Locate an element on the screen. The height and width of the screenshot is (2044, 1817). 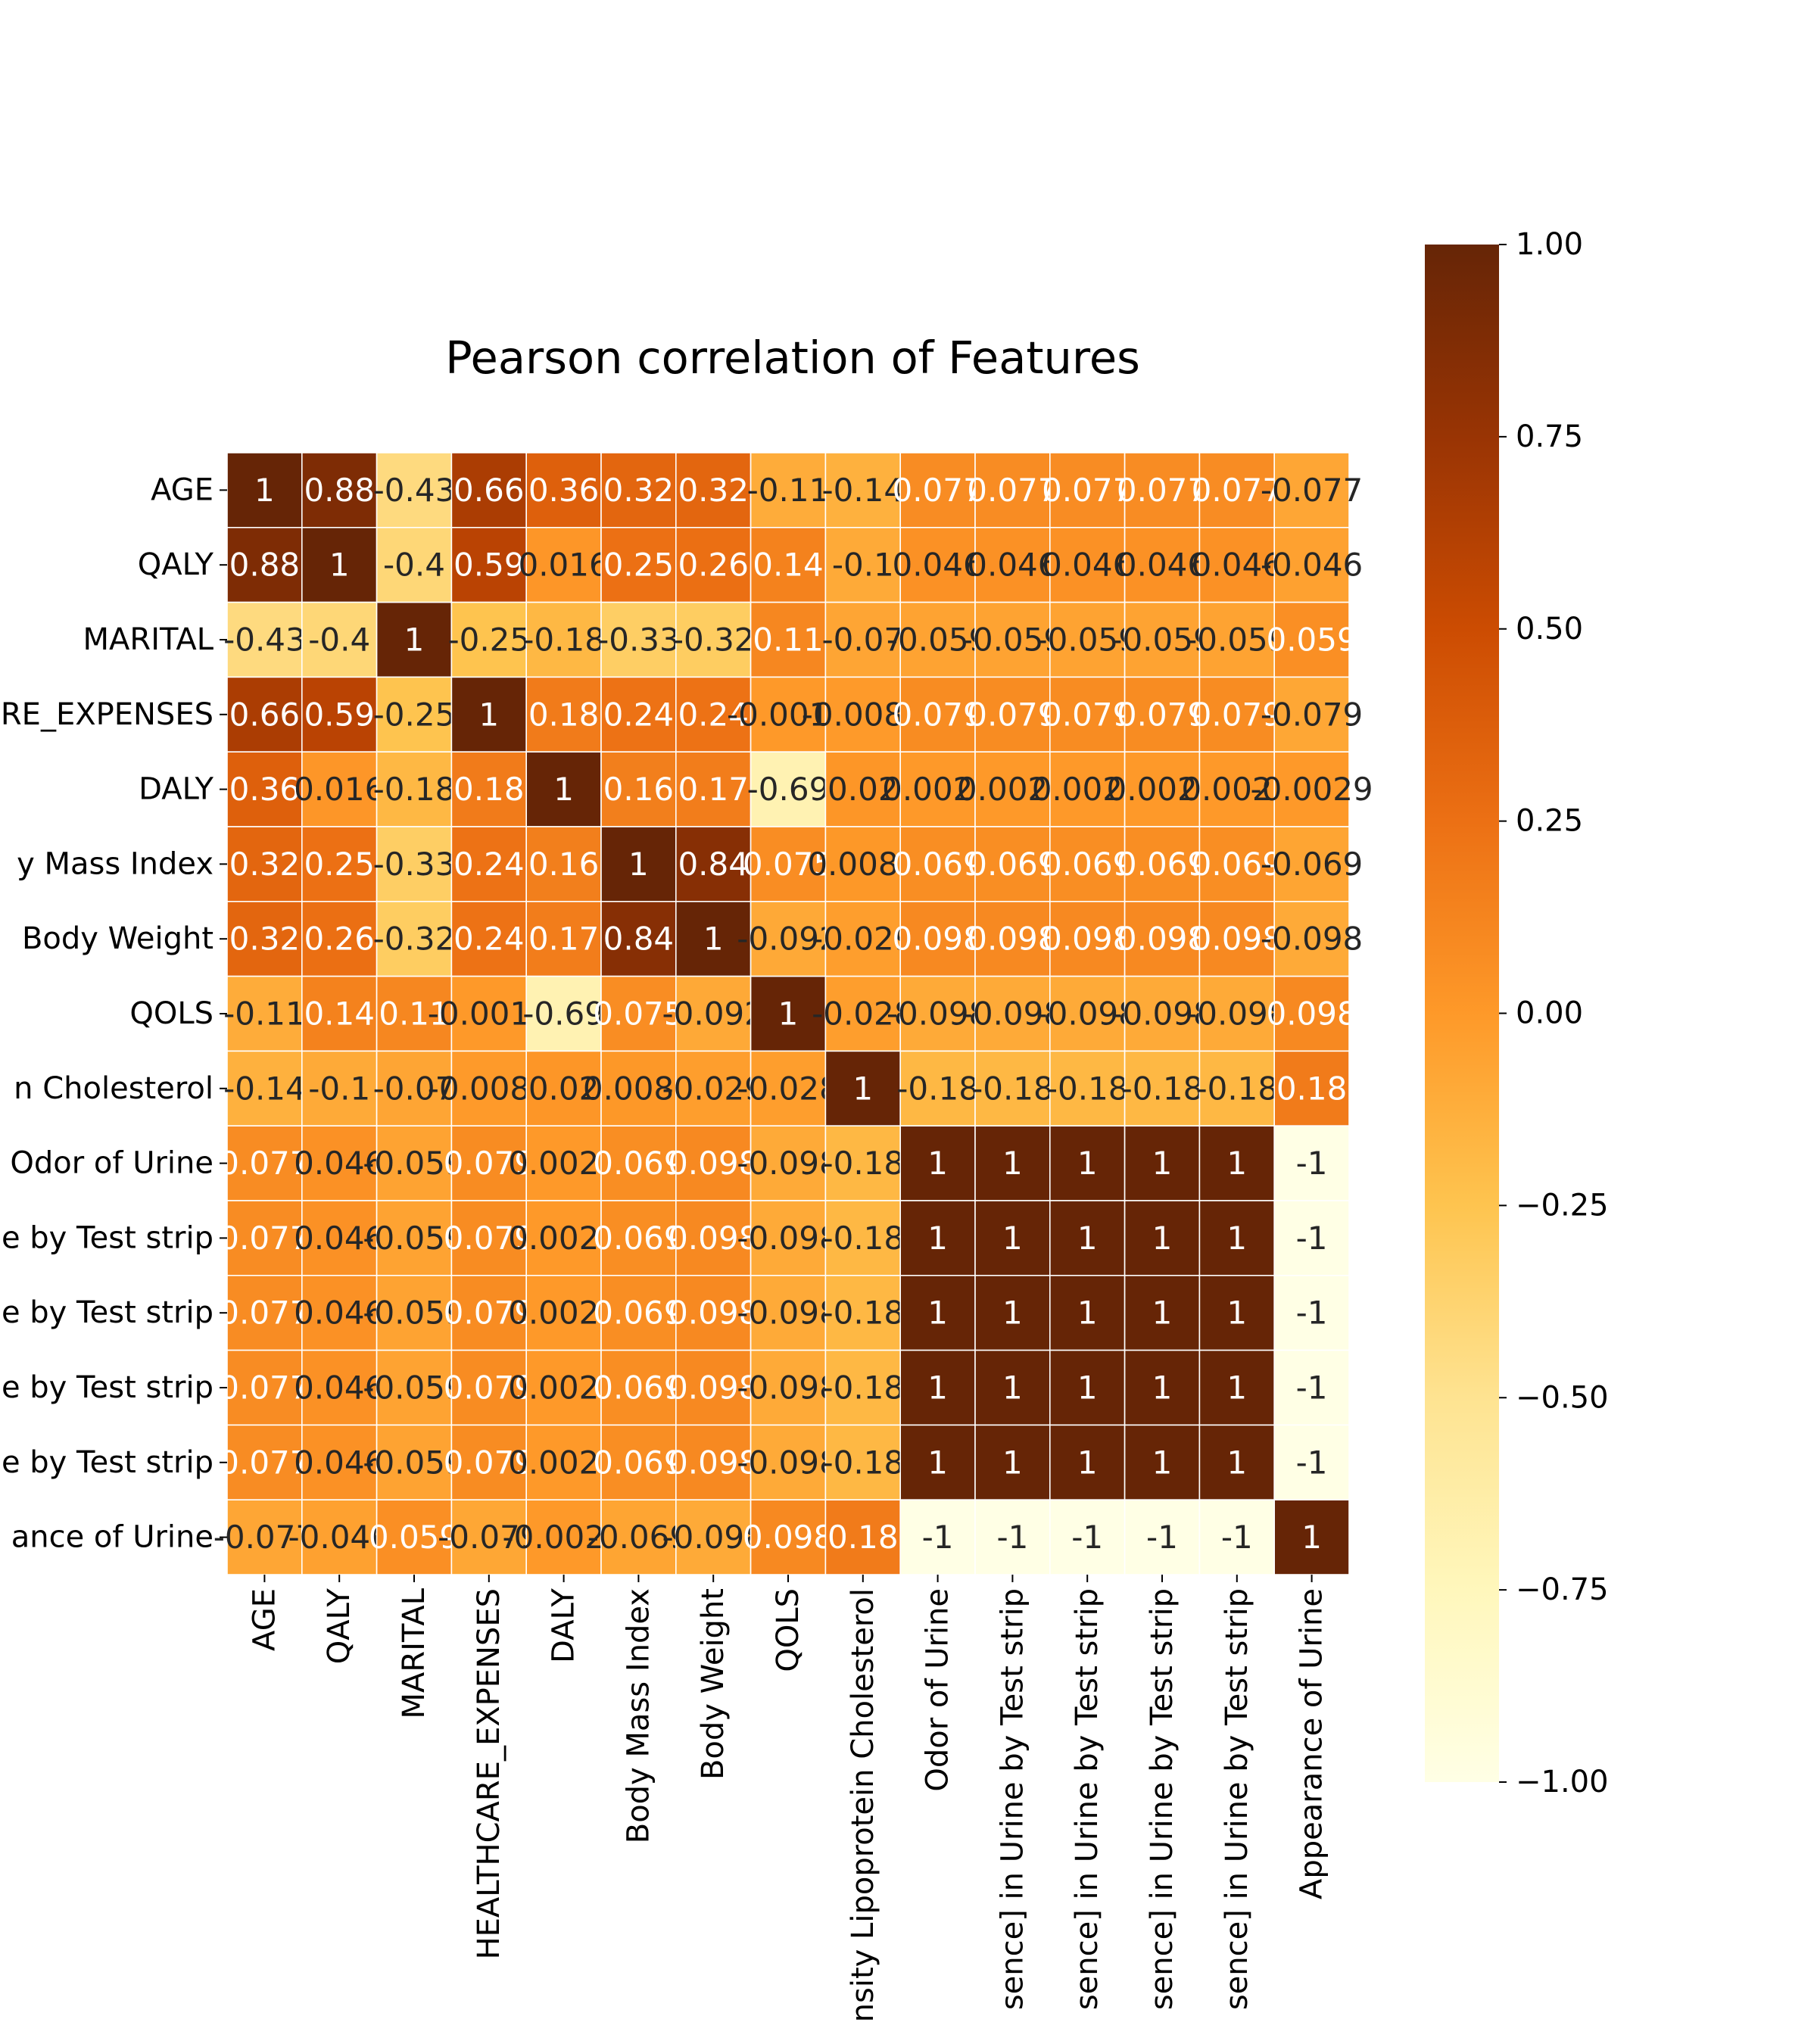
heatmap-cell-label: 0.24 is located at coordinates (713, 714).